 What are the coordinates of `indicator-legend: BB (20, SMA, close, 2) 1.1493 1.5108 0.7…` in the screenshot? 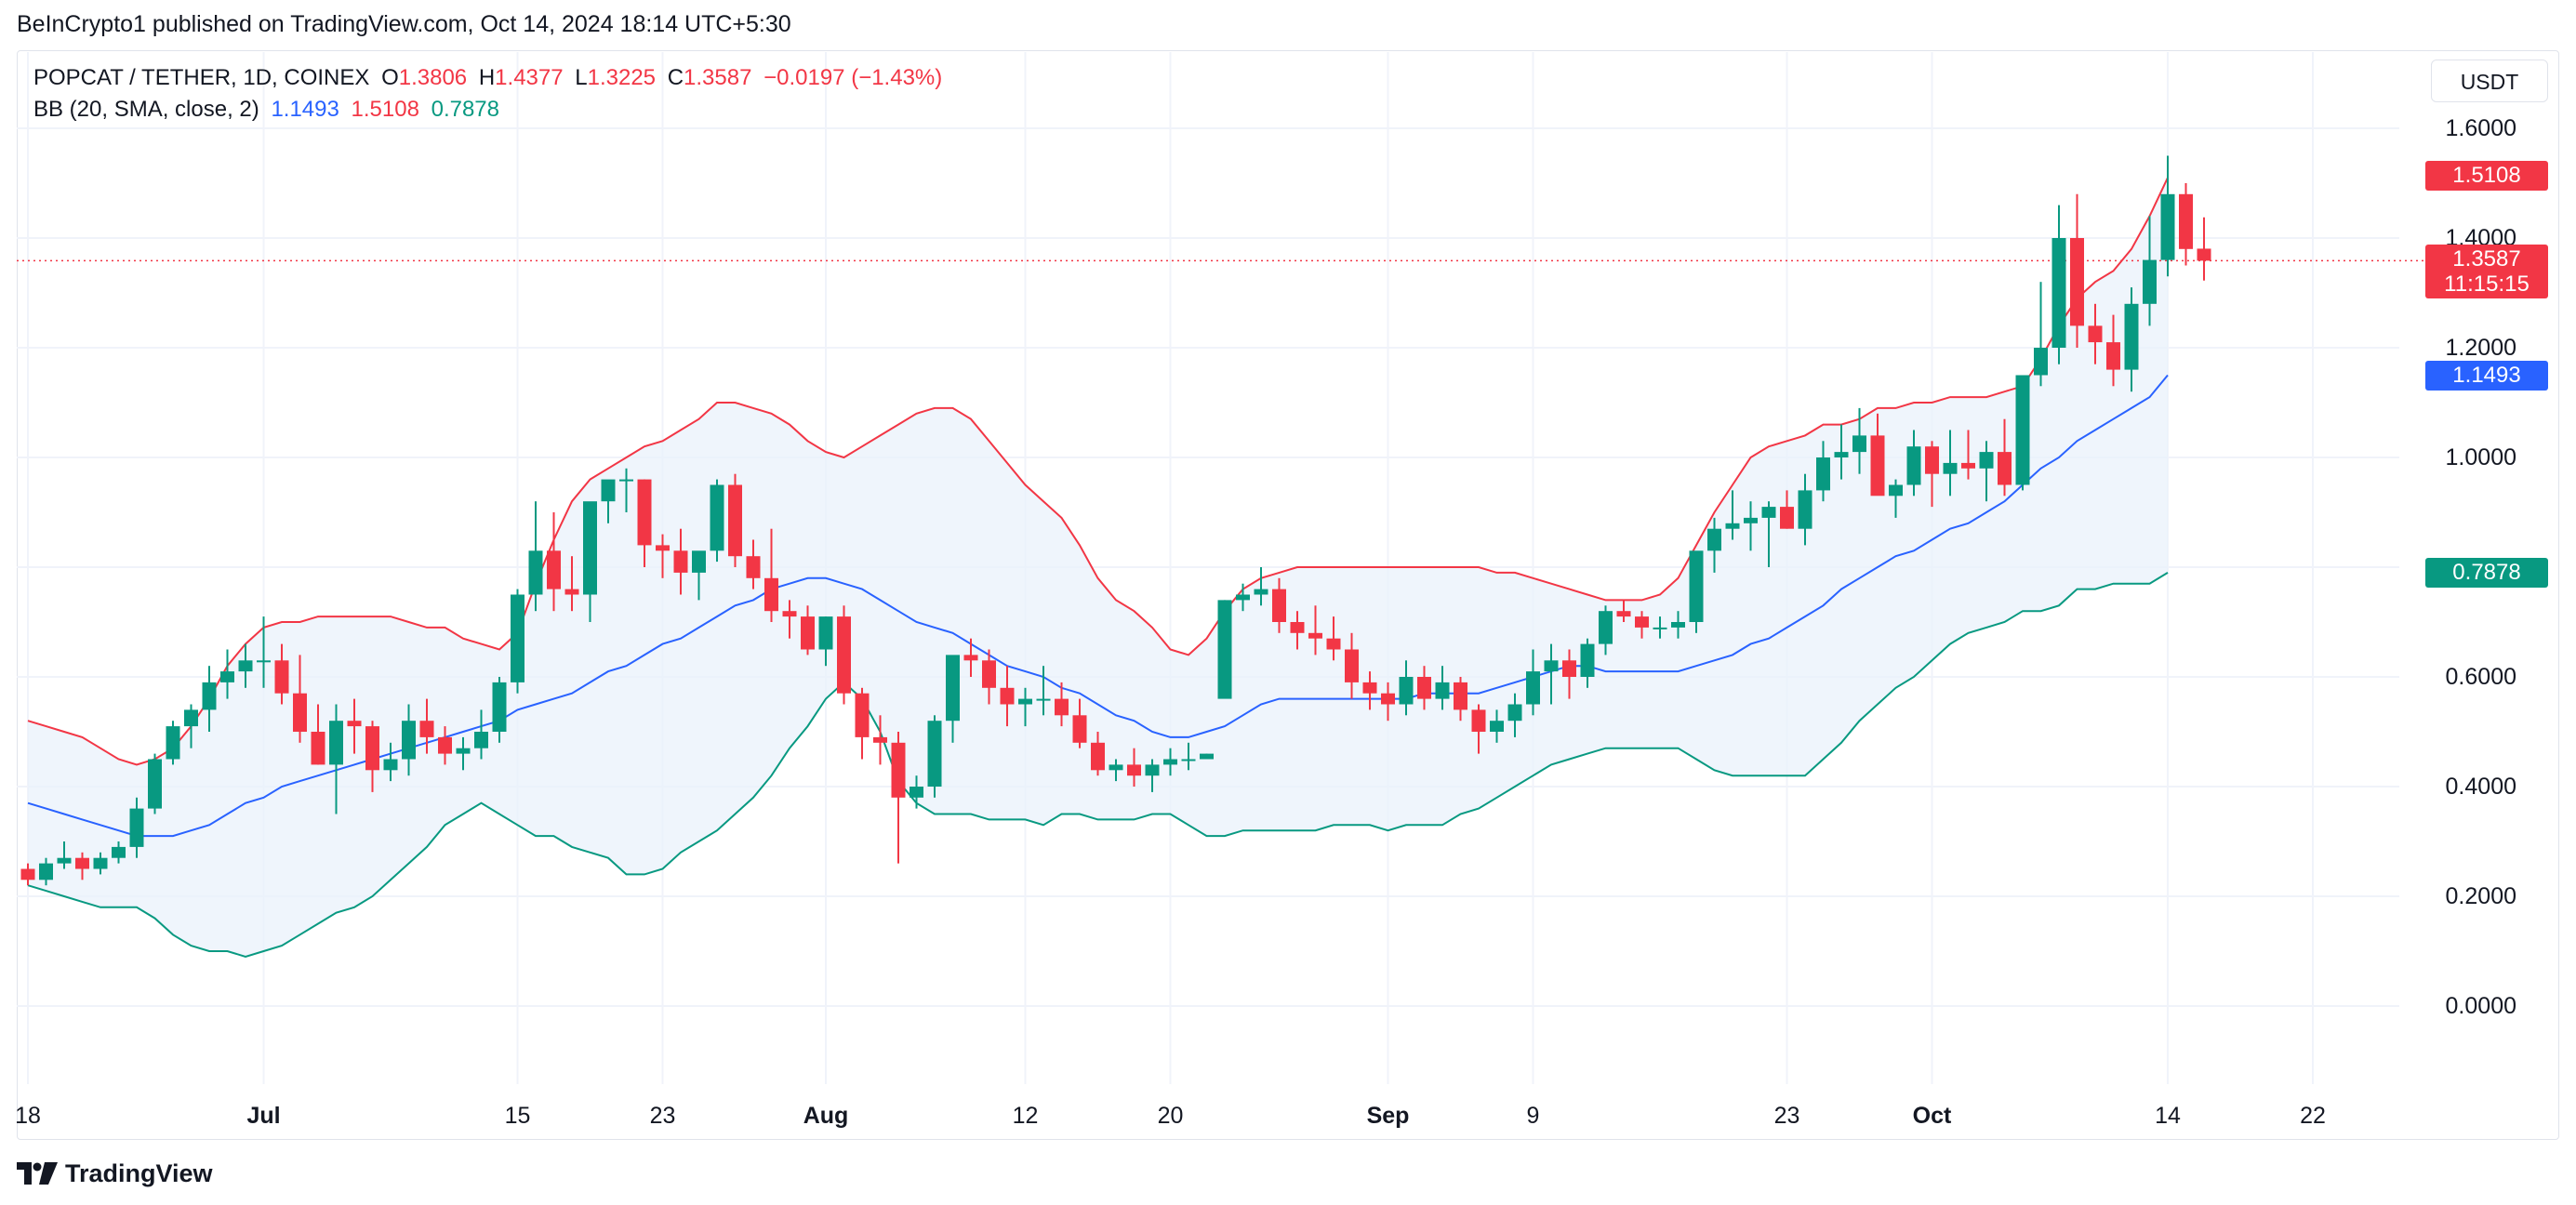 It's located at (269, 110).